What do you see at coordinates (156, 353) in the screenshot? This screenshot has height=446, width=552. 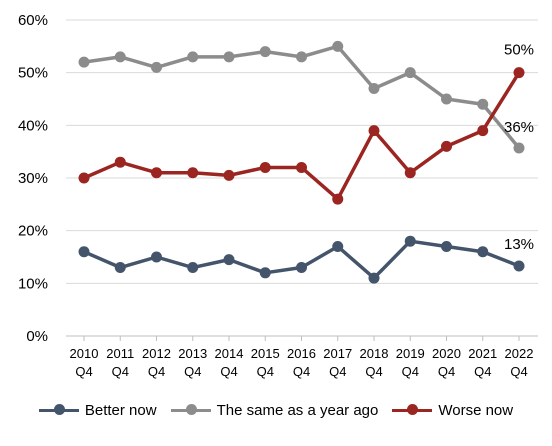 I see `x-tick-label-year: 2012` at bounding box center [156, 353].